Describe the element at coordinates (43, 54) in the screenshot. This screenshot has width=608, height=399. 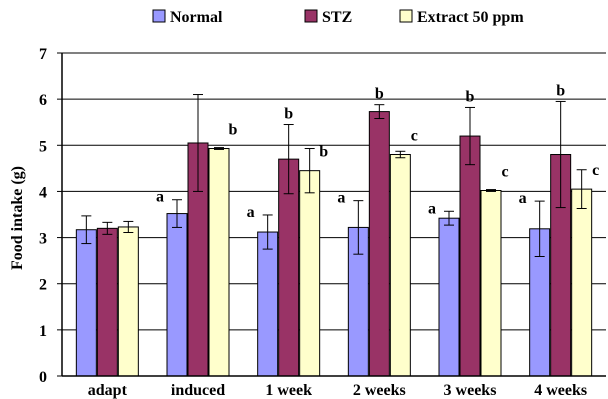
I see `y-tick-label: 7` at that location.